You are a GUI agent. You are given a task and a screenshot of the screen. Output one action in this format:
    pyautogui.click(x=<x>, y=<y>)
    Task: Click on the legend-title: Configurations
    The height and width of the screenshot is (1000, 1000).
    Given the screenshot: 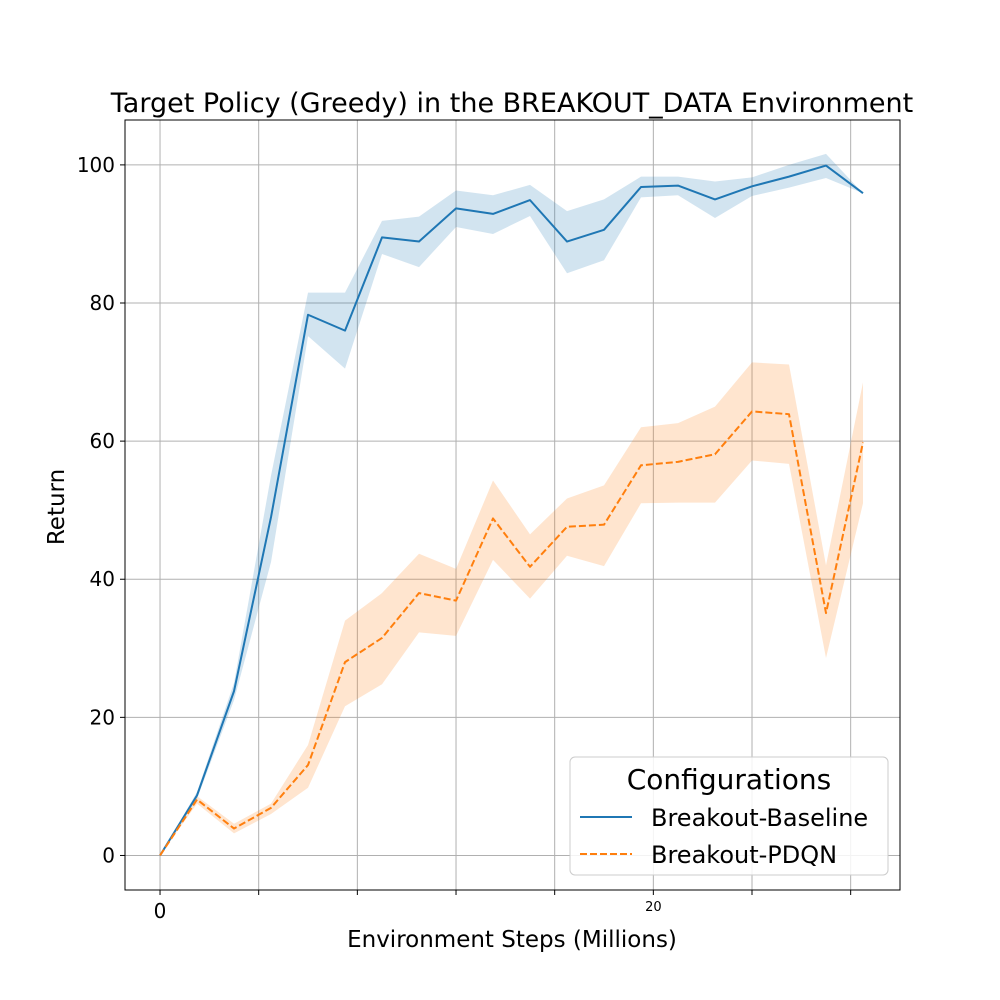 What is the action you would take?
    pyautogui.click(x=729, y=779)
    